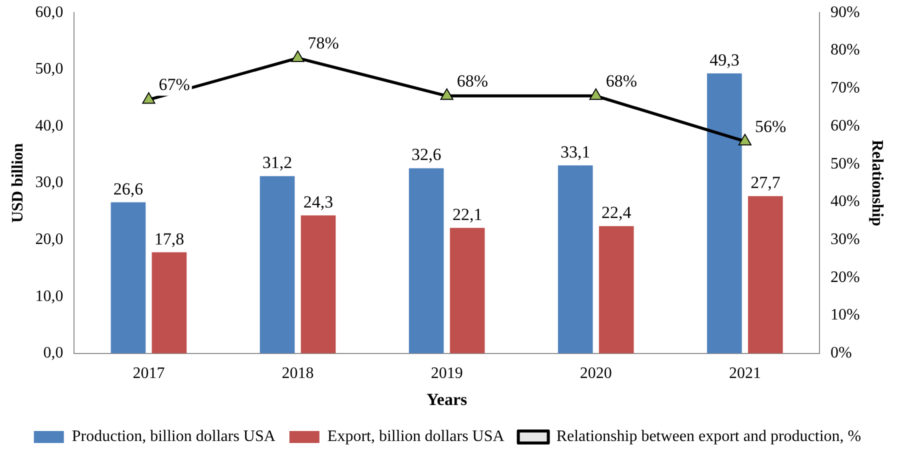 The width and height of the screenshot is (900, 455). What do you see at coordinates (323, 43) in the screenshot?
I see `data-label: 78%` at bounding box center [323, 43].